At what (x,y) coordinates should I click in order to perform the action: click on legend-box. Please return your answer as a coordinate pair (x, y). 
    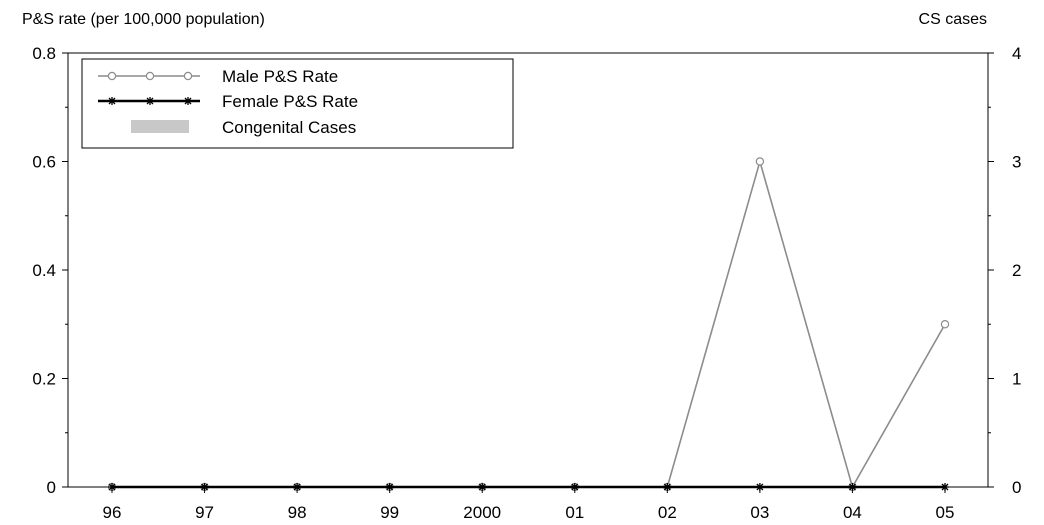
    Looking at the image, I should click on (297, 103).